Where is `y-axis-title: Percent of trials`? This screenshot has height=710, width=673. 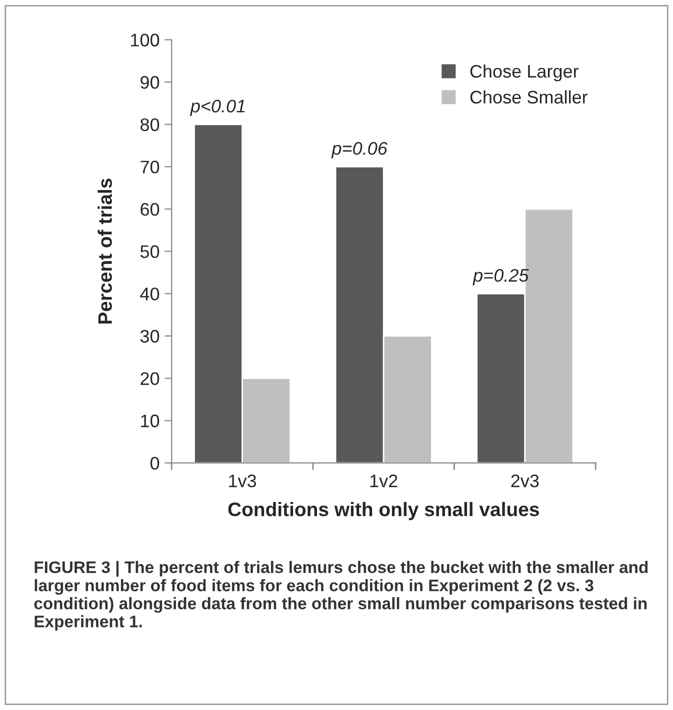 y-axis-title: Percent of trials is located at coordinates (105, 251).